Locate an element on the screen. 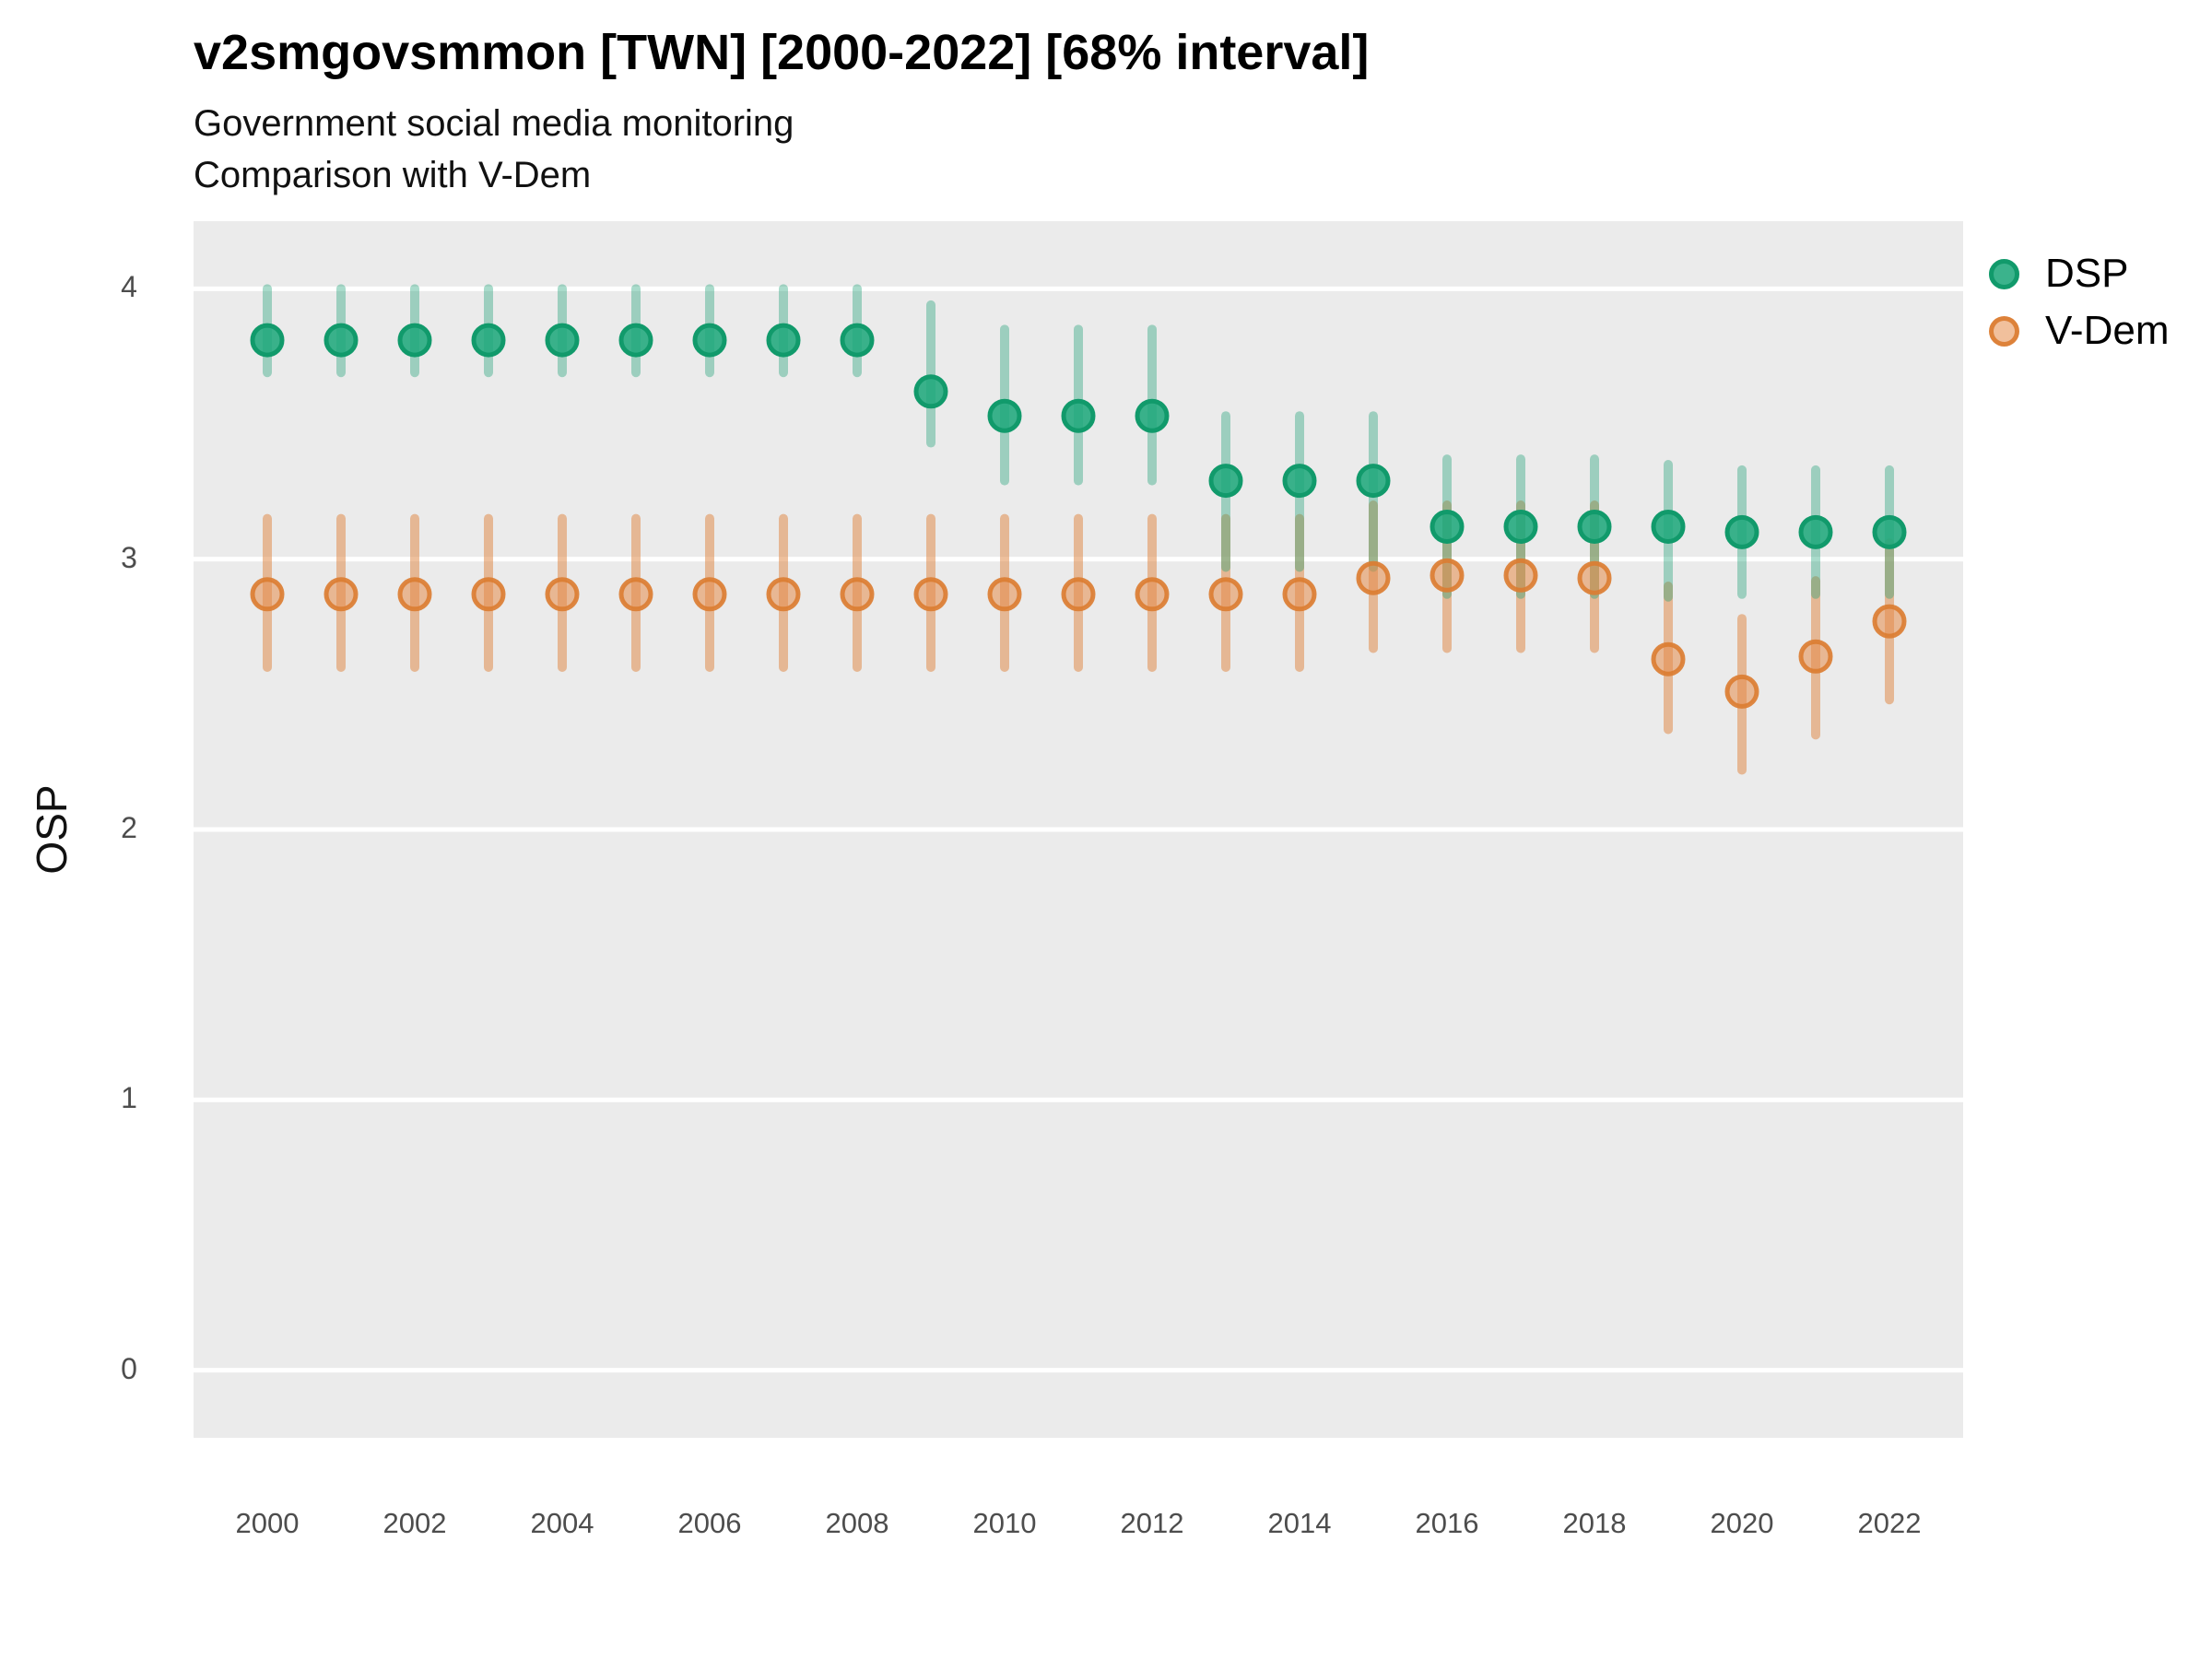 This screenshot has width=2212, height=1659. legend-item-dsp: DSP is located at coordinates (2079, 273).